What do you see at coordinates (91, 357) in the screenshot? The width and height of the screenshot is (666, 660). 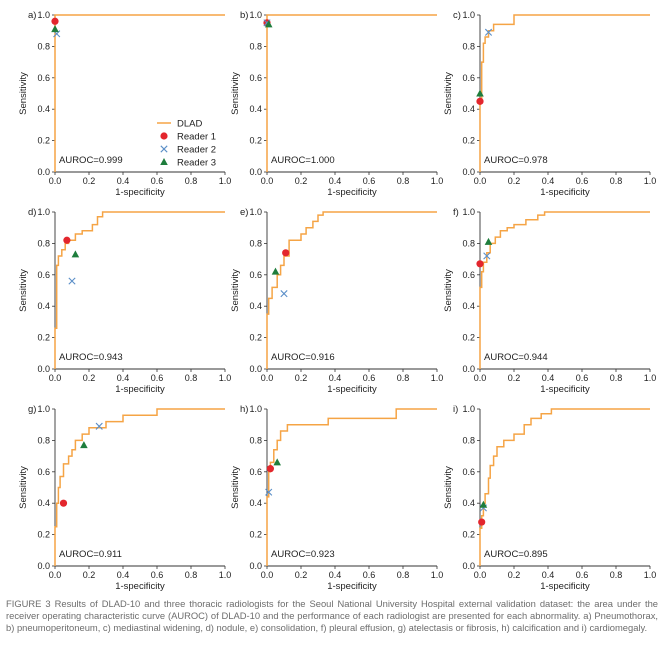 I see `auroc-label: AUROC=0.943` at bounding box center [91, 357].